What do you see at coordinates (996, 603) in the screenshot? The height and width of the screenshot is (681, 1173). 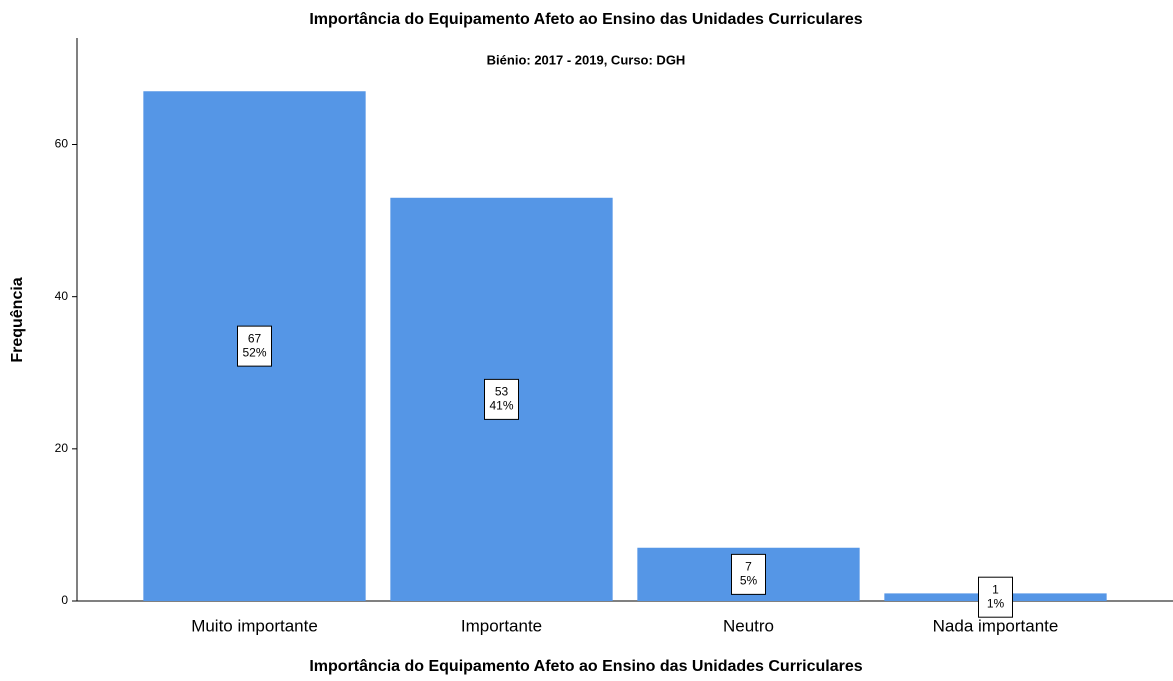 I see `percent-label: 1%` at bounding box center [996, 603].